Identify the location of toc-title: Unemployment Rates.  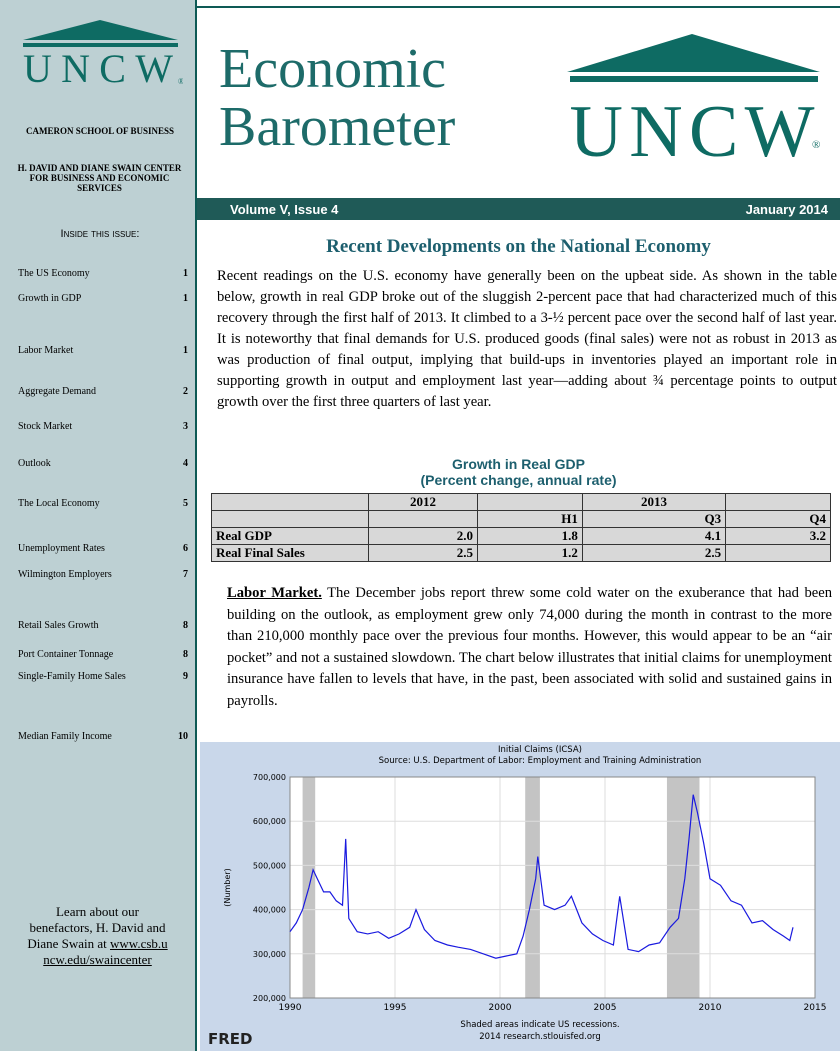
(61, 548).